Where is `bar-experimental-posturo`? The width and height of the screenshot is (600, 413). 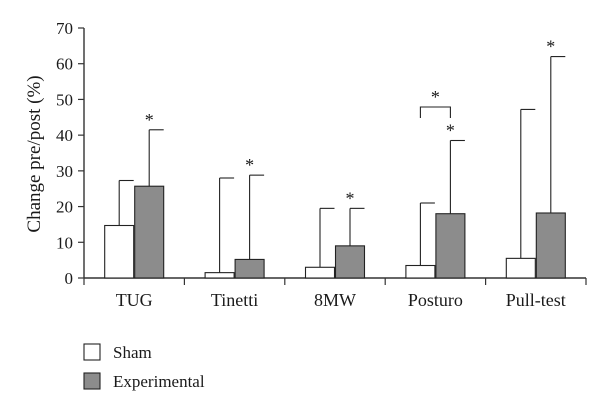
bar-experimental-posturo is located at coordinates (450, 246).